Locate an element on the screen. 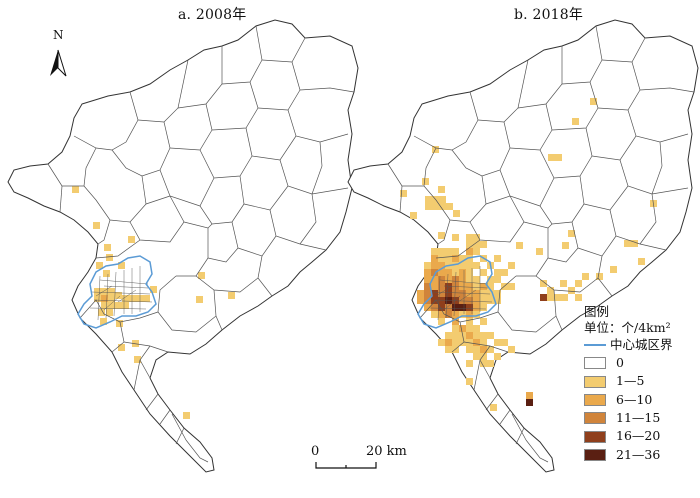 Image resolution: width=700 pixels, height=498 pixels. legend-class-label: 0 is located at coordinates (620, 363).